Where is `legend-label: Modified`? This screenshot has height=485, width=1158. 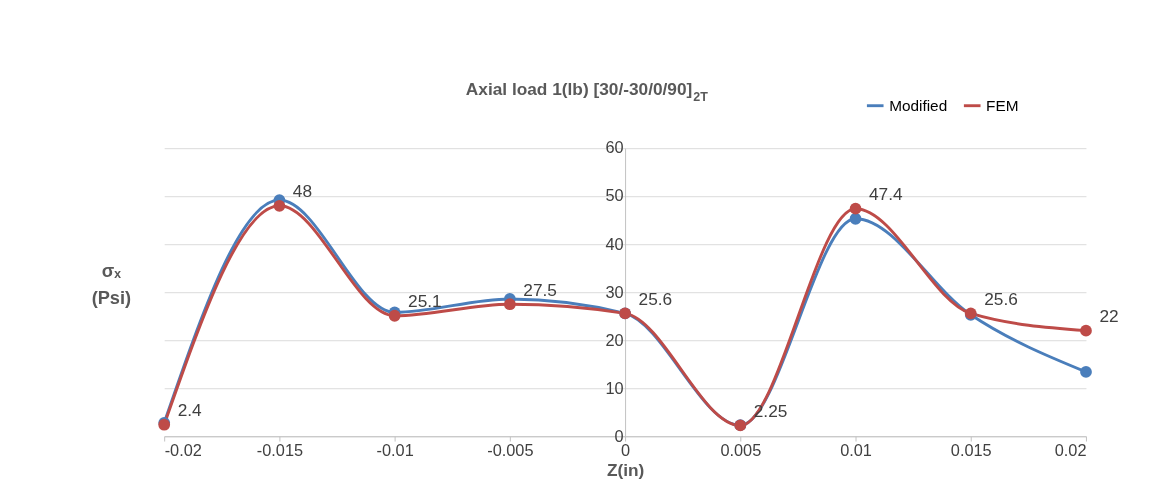 legend-label: Modified is located at coordinates (918, 105).